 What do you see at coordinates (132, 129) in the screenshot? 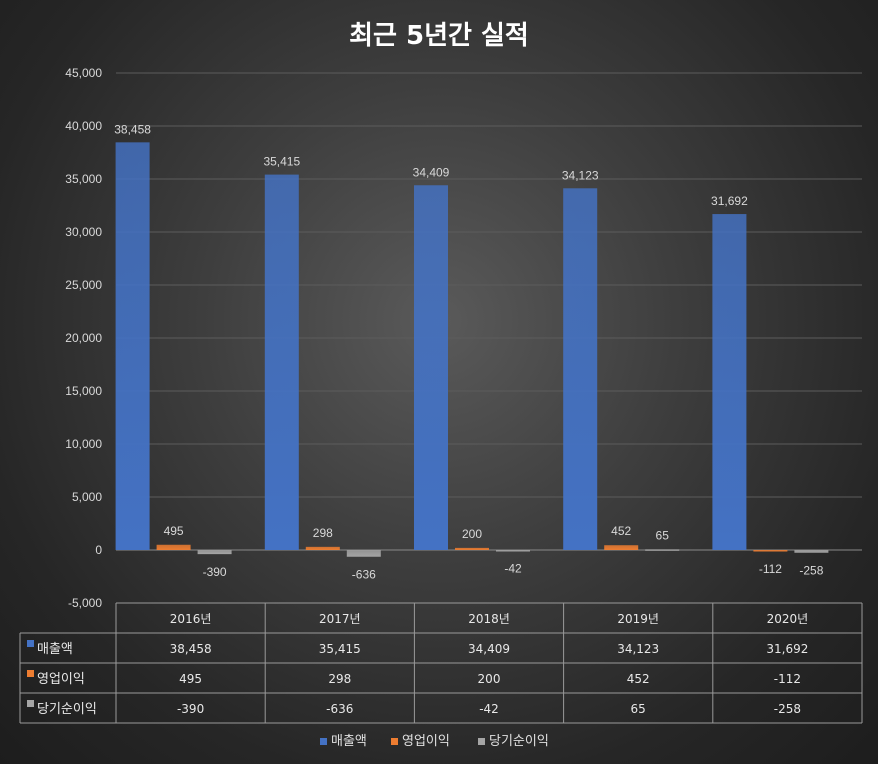
I see `data-label: 38,458` at bounding box center [132, 129].